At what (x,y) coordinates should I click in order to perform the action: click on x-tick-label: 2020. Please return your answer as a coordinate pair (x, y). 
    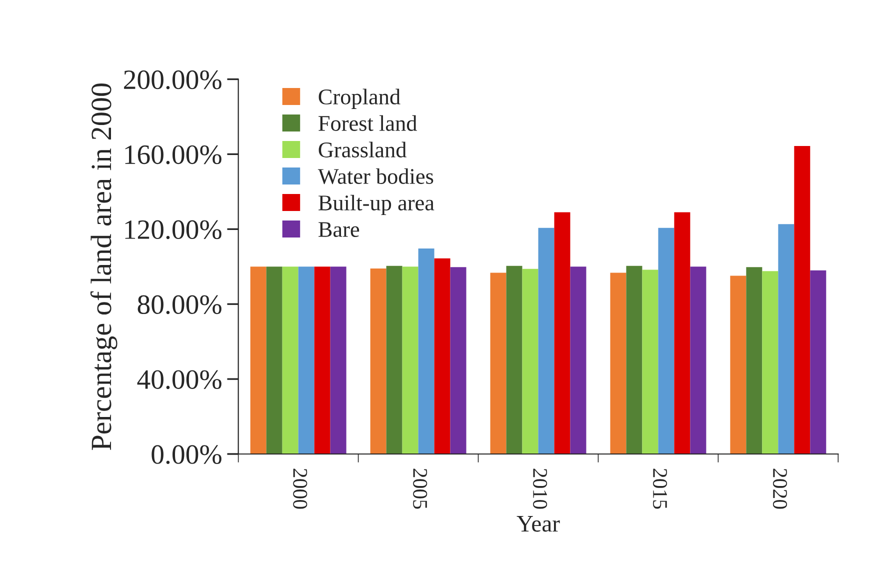
    Looking at the image, I should click on (780, 488).